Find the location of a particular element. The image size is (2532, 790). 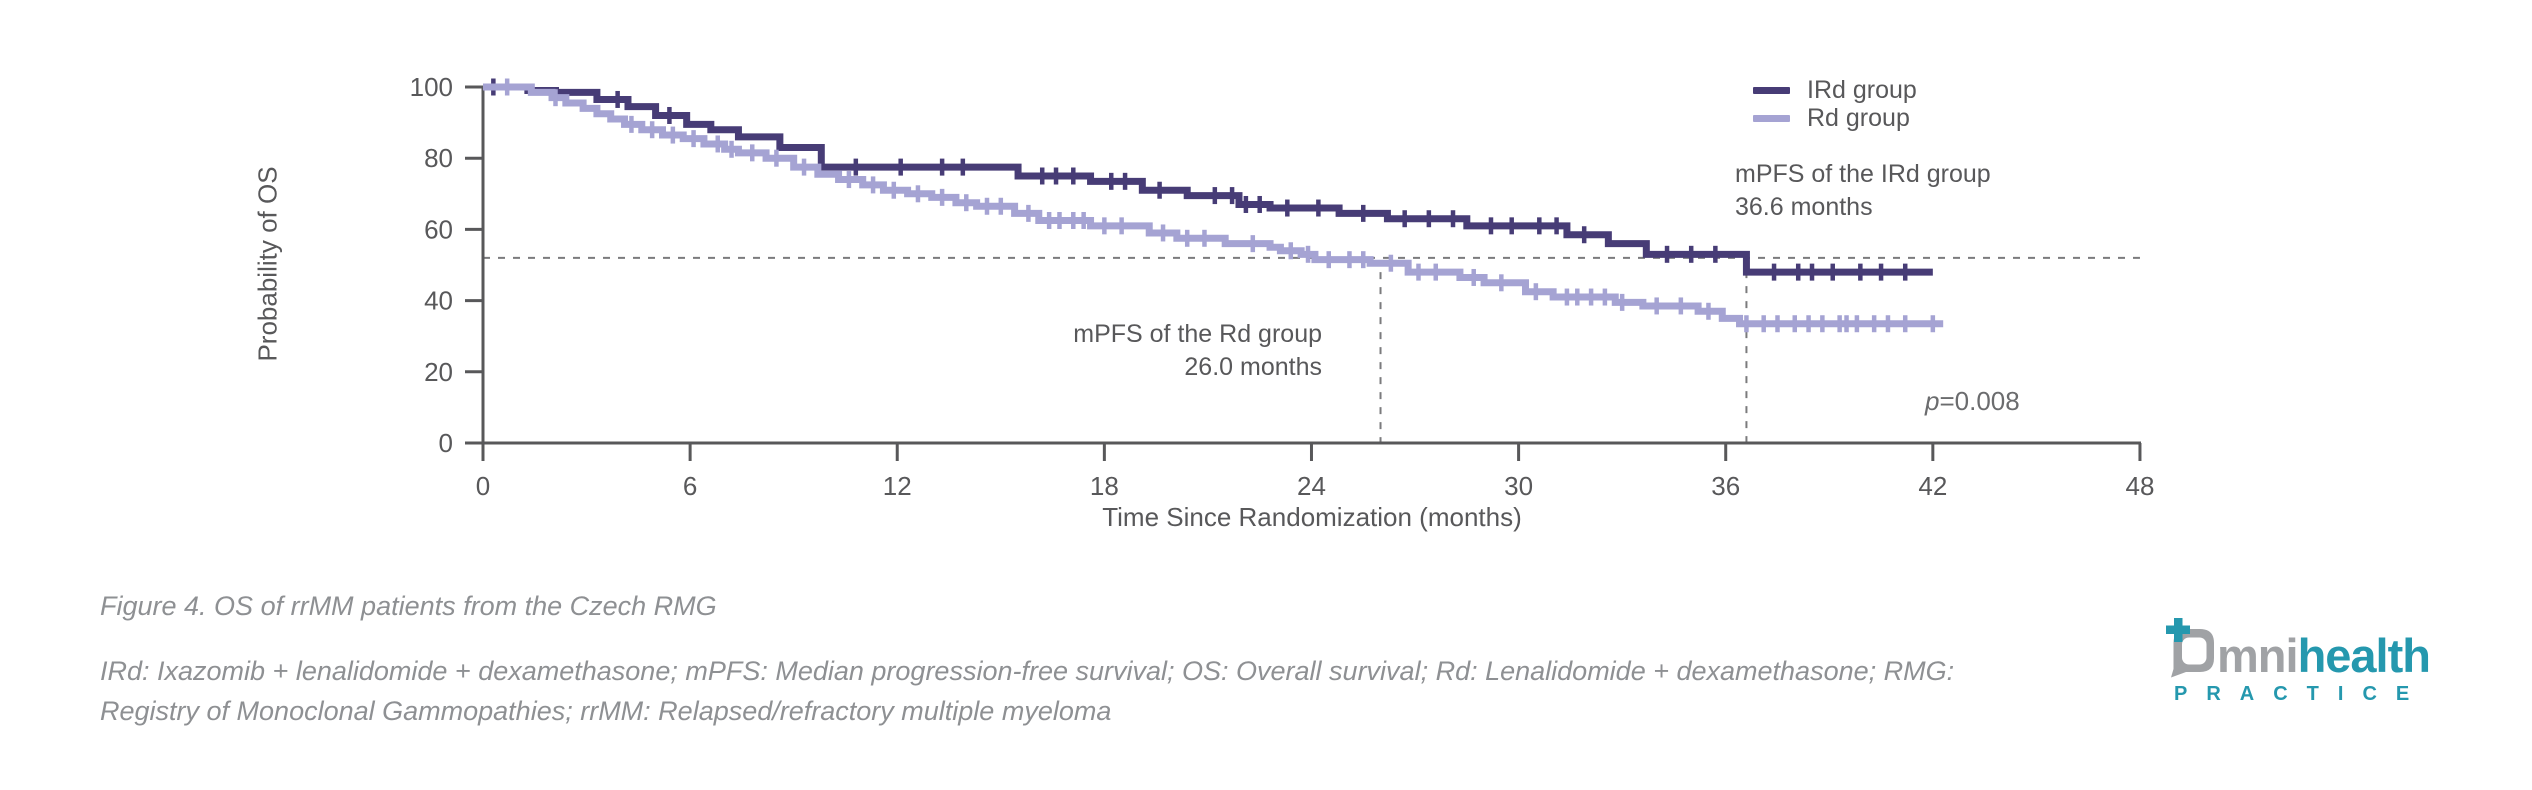

annotation-mpfs-rd-line2: 26.0 months is located at coordinates (1253, 367).